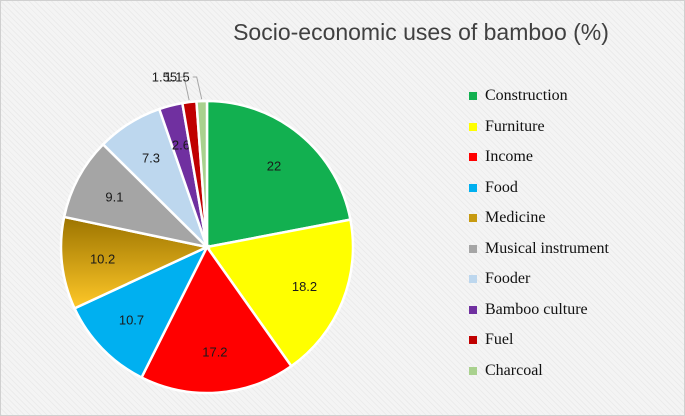  I want to click on data-label-income: 17.2, so click(214, 351).